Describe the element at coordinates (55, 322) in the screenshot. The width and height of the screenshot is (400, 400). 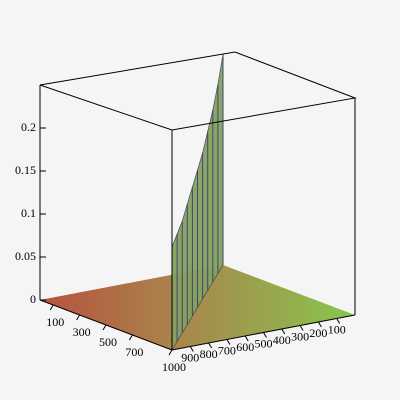
I see `x-tick-label: 100` at that location.